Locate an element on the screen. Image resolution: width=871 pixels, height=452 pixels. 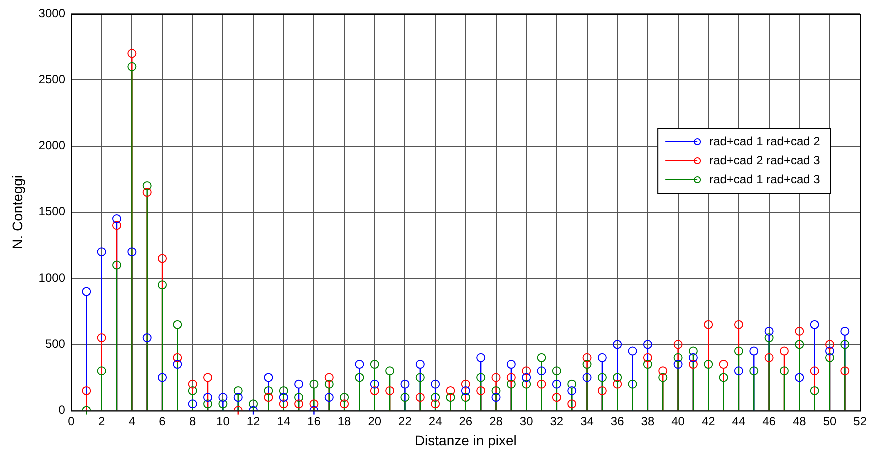
x-tick-label: 20 is located at coordinates (375, 421).